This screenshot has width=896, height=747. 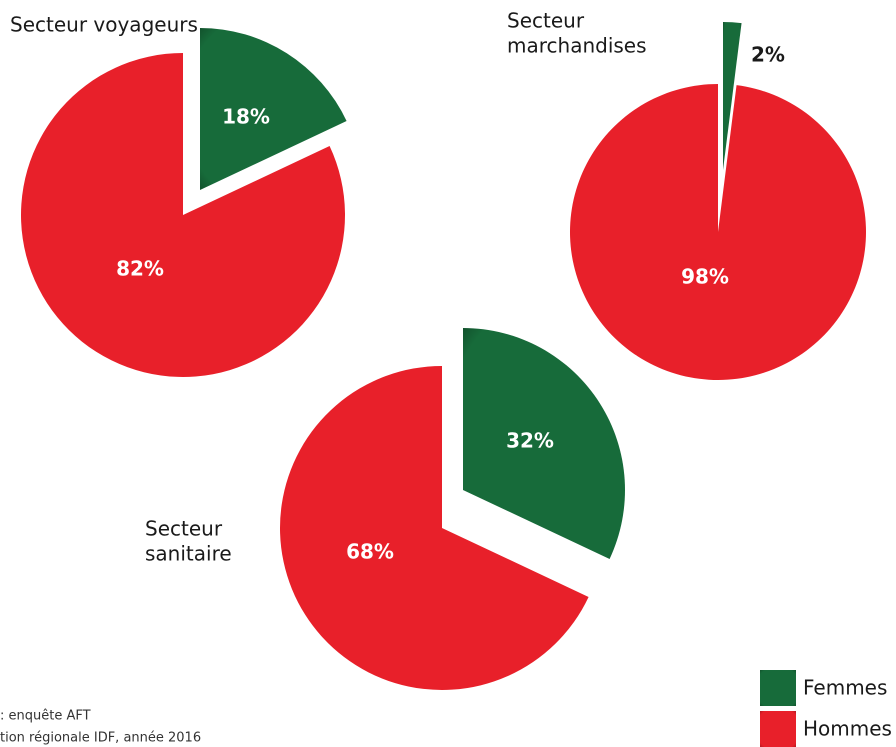 What do you see at coordinates (140, 269) in the screenshot?
I see `data-label: 82%` at bounding box center [140, 269].